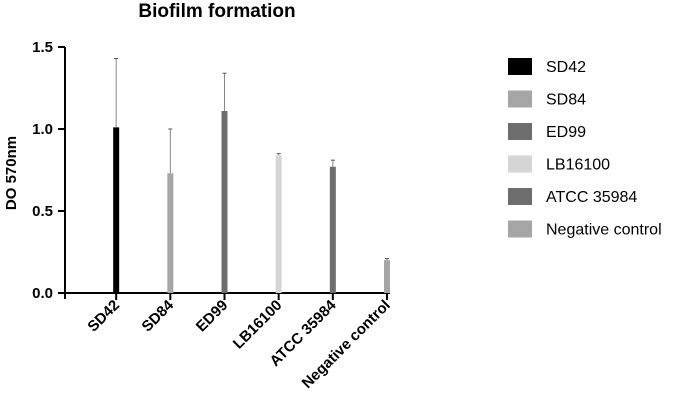 This screenshot has width=685, height=419. What do you see at coordinates (212, 316) in the screenshot?
I see `x-tick-label: ED99` at bounding box center [212, 316].